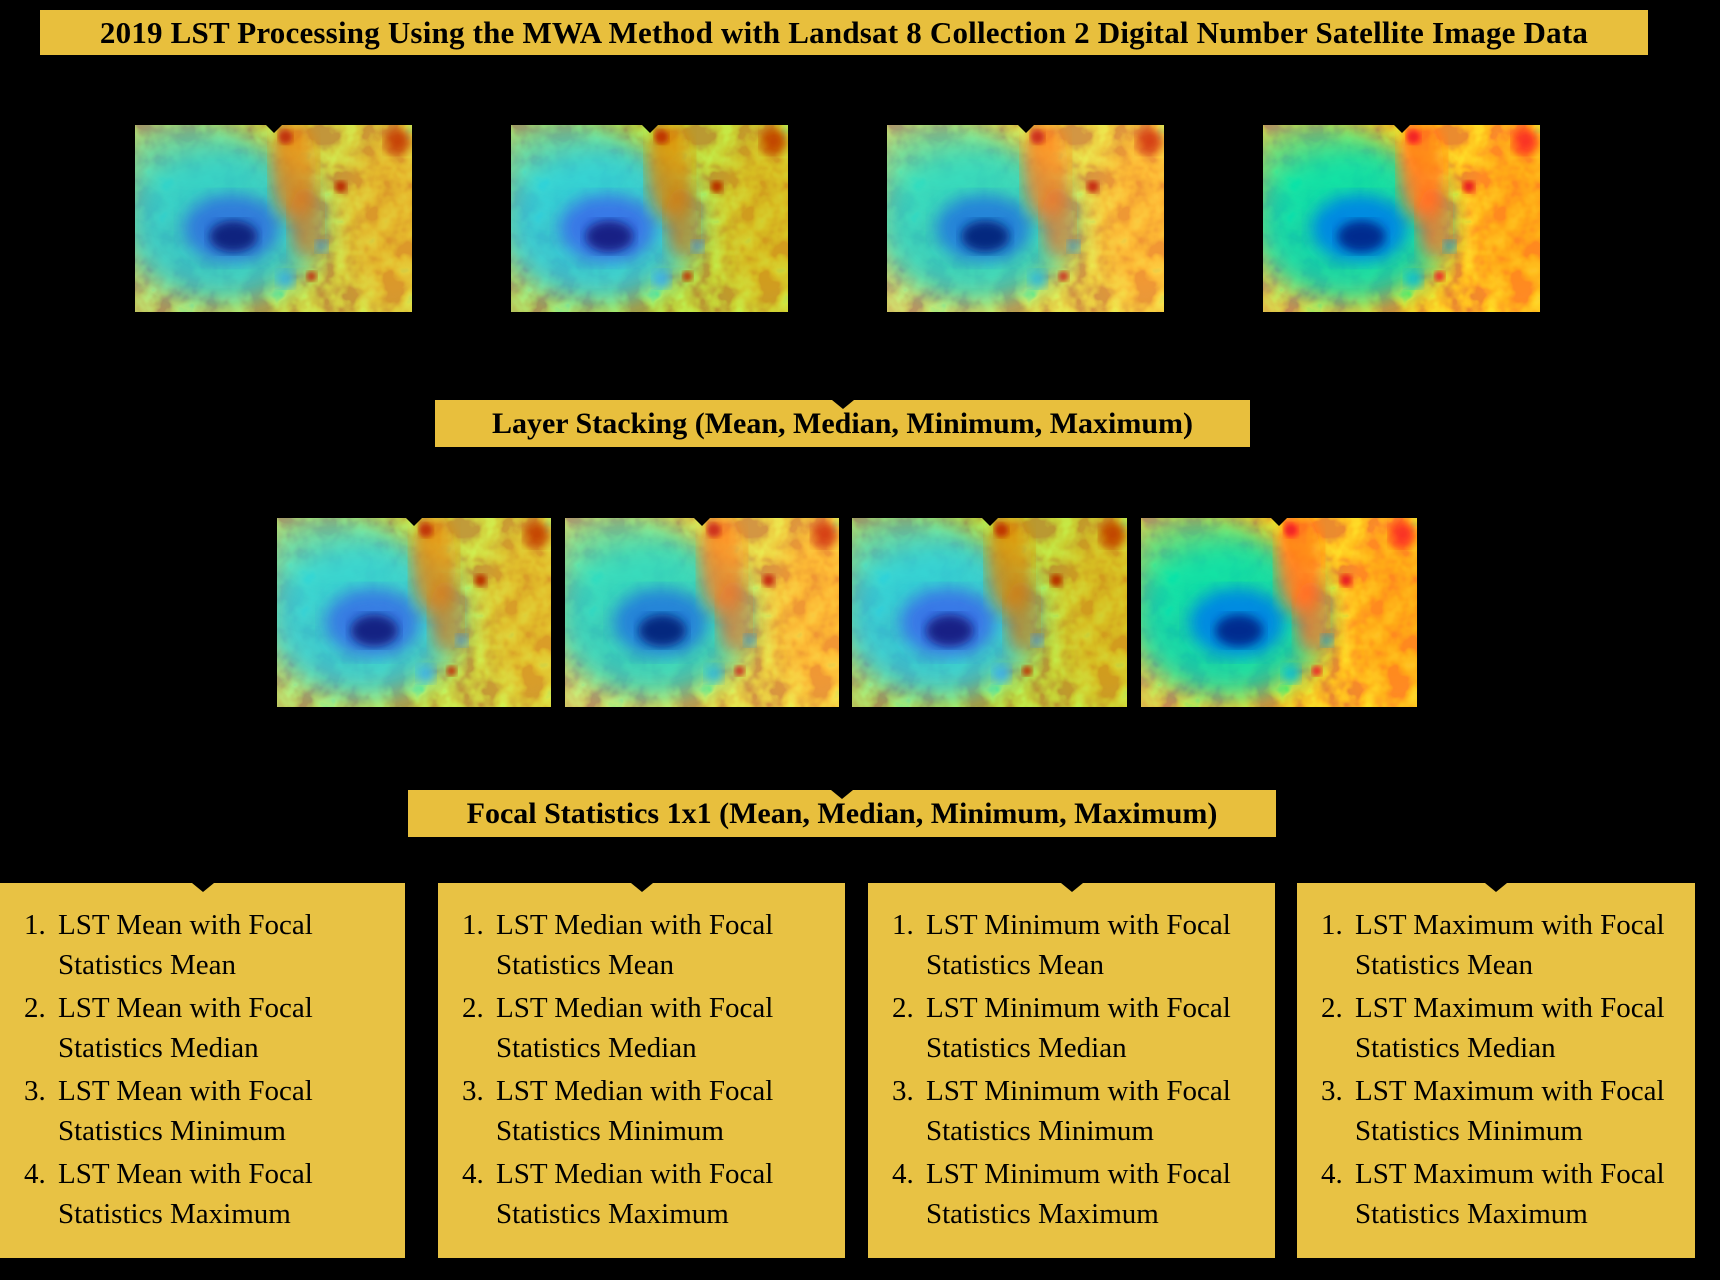  Describe the element at coordinates (1510, 945) in the screenshot. I see `list-text: LST Maximum with Focal Statistics Mean` at that location.